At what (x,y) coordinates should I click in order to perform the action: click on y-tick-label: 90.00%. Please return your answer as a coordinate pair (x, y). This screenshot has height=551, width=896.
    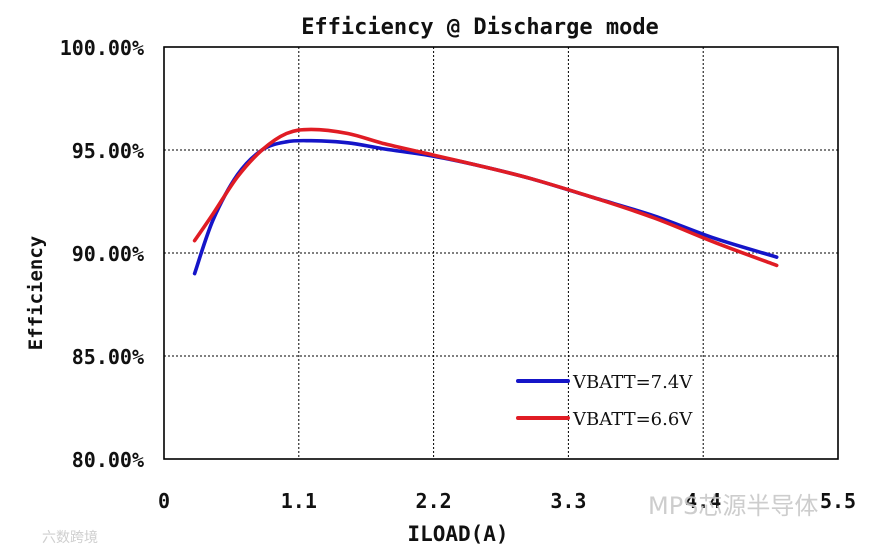
    Looking at the image, I should click on (108, 254).